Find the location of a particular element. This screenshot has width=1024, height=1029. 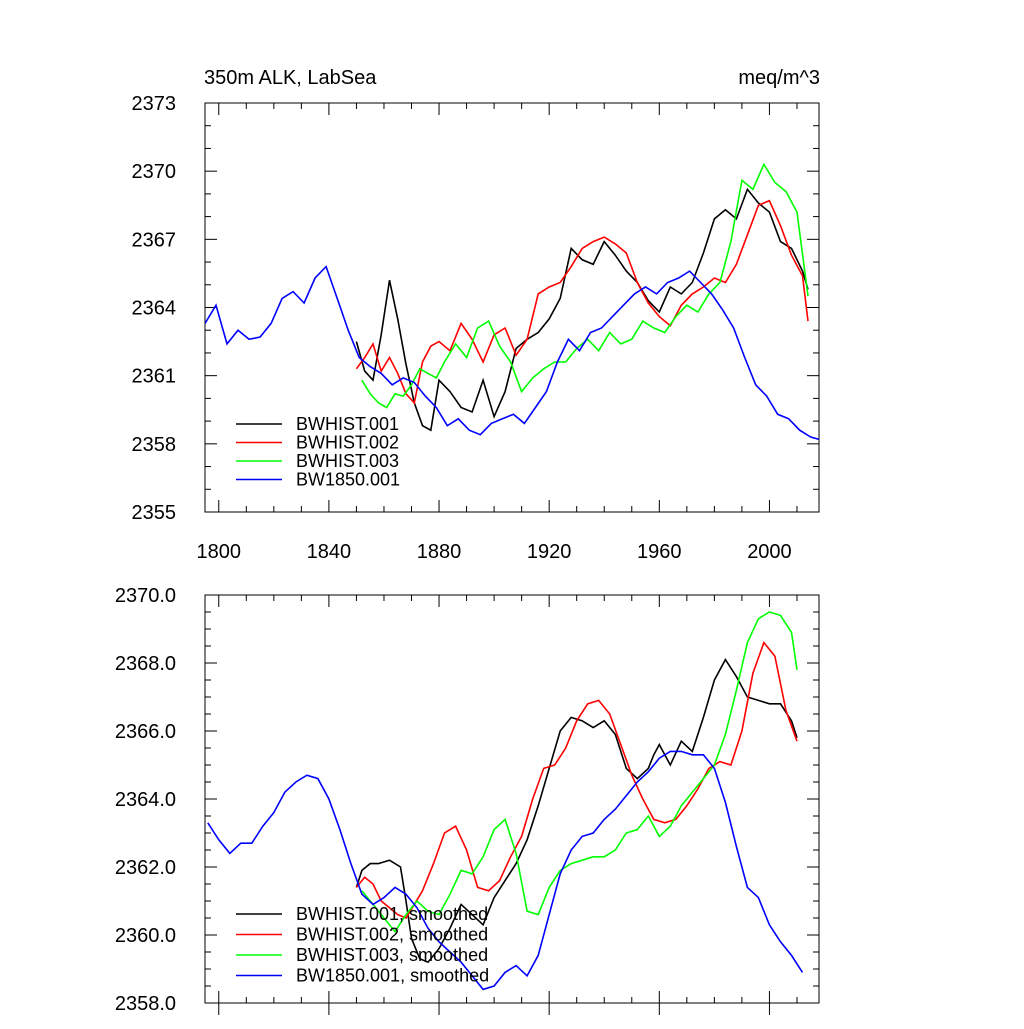

y-tick-label: 2364 is located at coordinates (154, 309).